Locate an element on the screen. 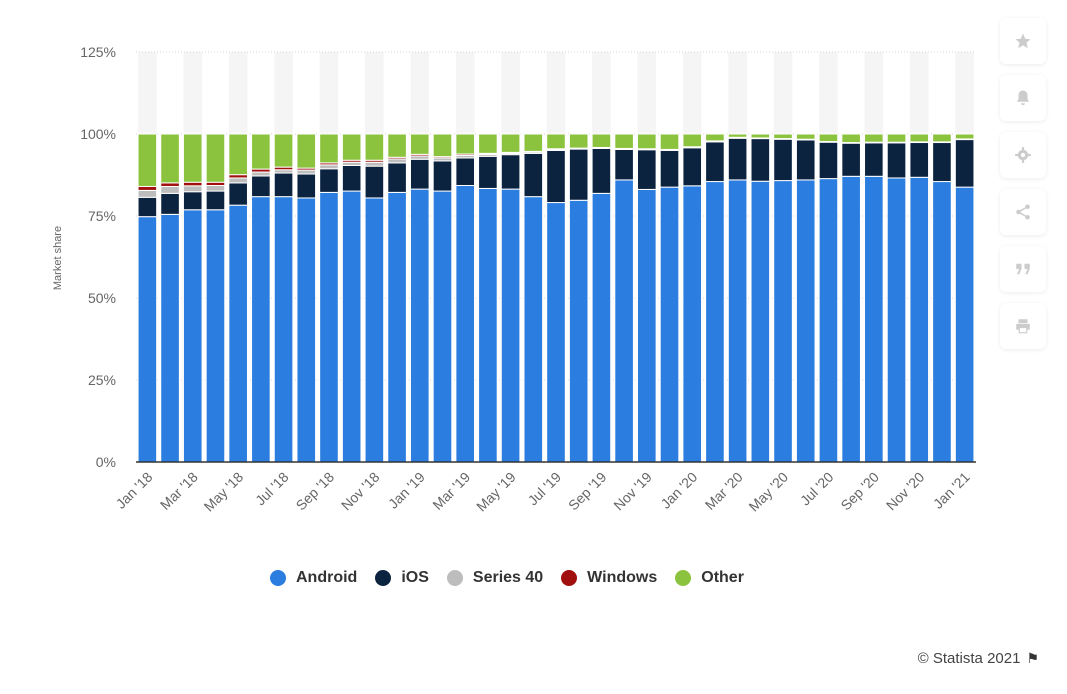 This screenshot has width=1067, height=694. cite-button is located at coordinates (1023, 269).